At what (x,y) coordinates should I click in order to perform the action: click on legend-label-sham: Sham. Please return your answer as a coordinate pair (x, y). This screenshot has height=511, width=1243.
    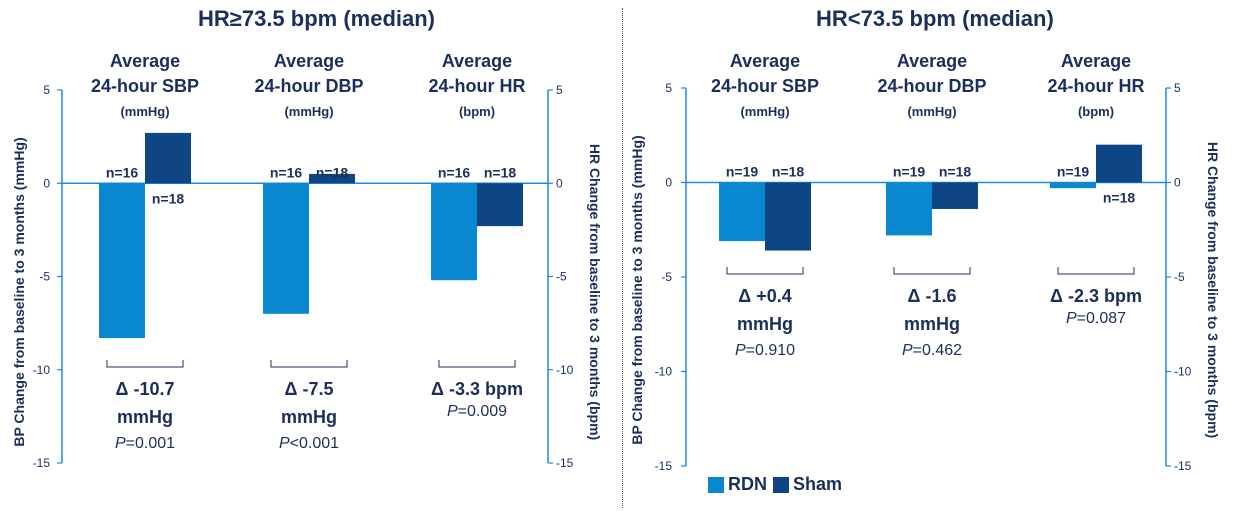
    Looking at the image, I should click on (818, 484).